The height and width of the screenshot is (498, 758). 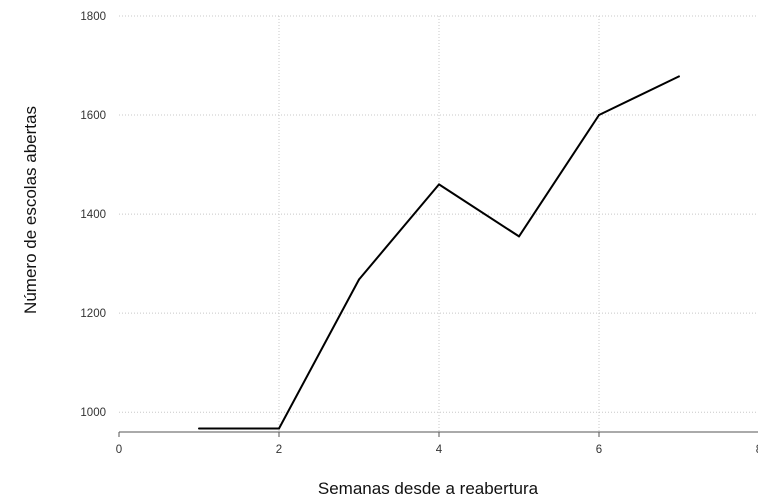 I want to click on axes, so click(x=438, y=434).